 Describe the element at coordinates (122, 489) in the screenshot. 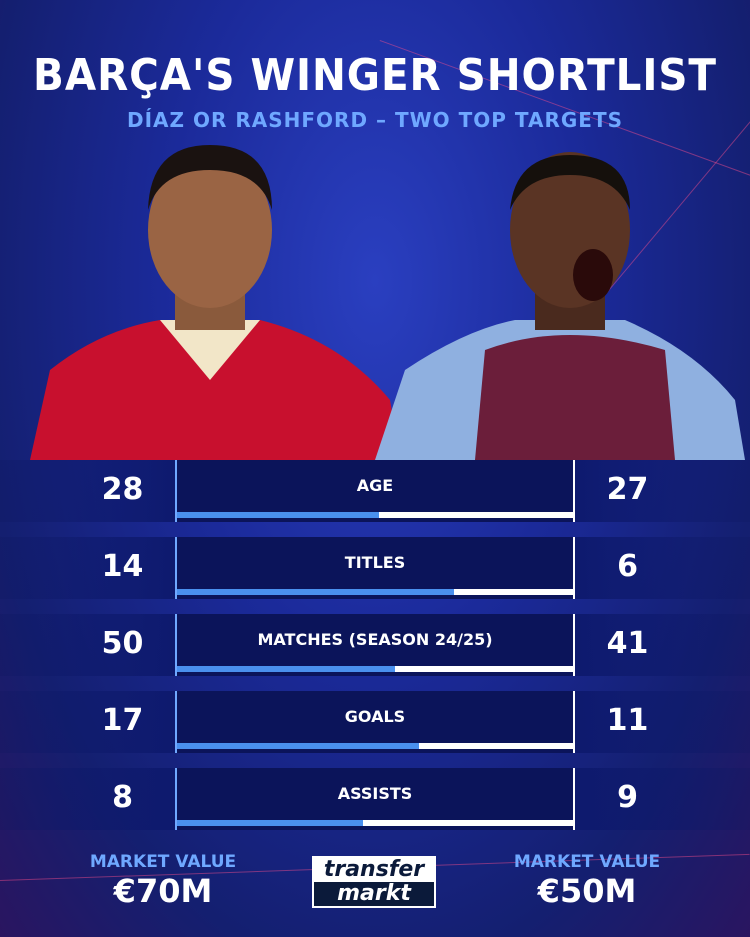

I see `stat-left-value: 28` at that location.